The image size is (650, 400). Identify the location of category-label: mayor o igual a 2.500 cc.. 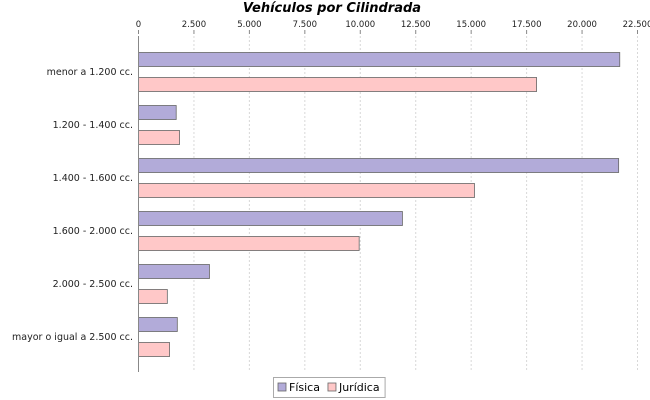
(72, 337).